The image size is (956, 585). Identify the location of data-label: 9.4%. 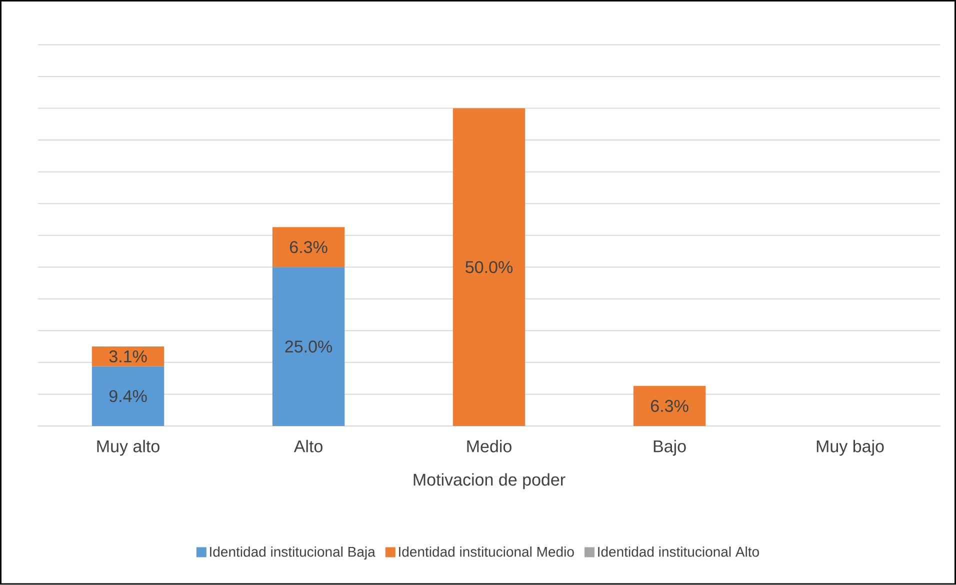
(128, 396).